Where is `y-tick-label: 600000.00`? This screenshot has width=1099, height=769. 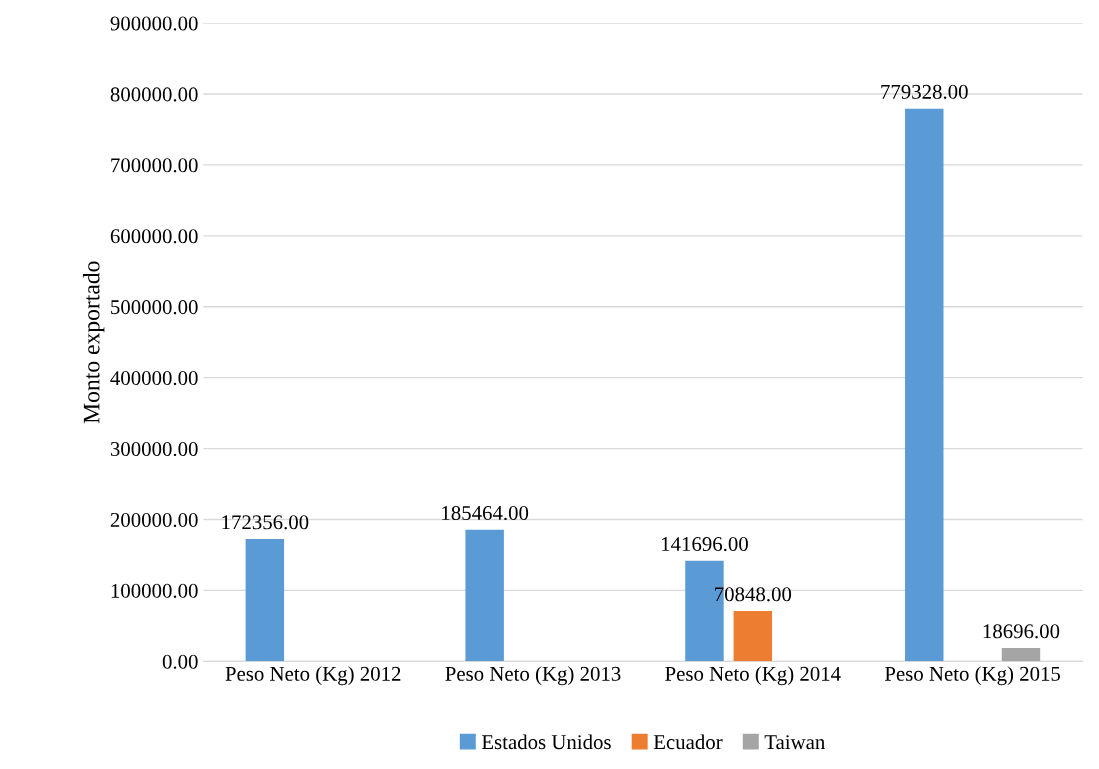 y-tick-label: 600000.00 is located at coordinates (154, 236).